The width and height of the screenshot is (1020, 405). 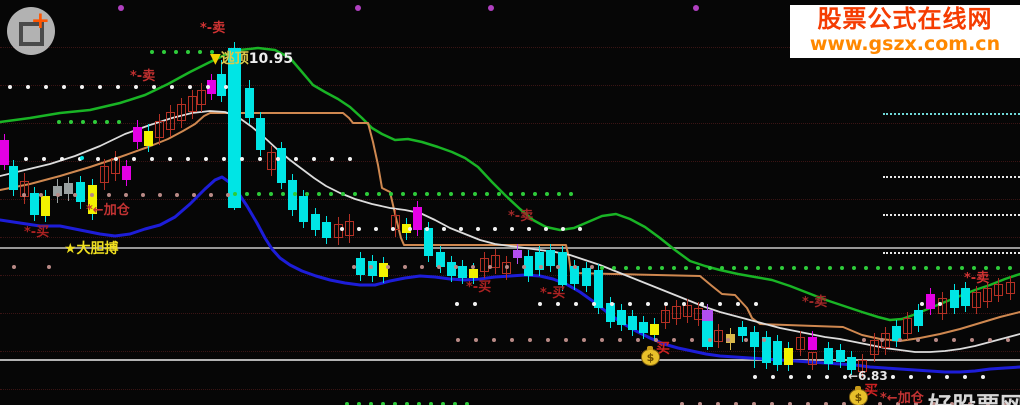 What do you see at coordinates (271, 59) in the screenshot?
I see `escape-top-price: 10.95` at bounding box center [271, 59].